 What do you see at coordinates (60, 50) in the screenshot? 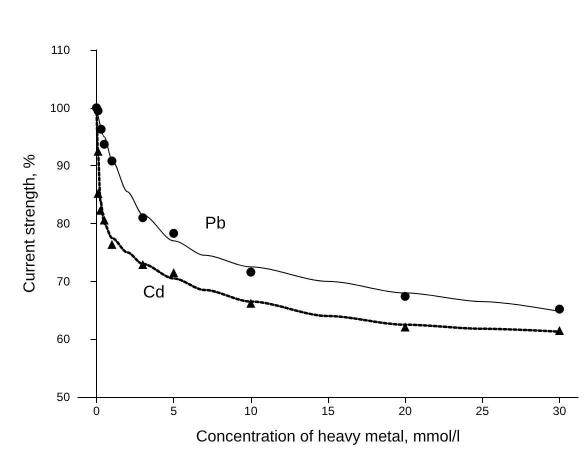
I see `y-tick-label: 110` at bounding box center [60, 50].